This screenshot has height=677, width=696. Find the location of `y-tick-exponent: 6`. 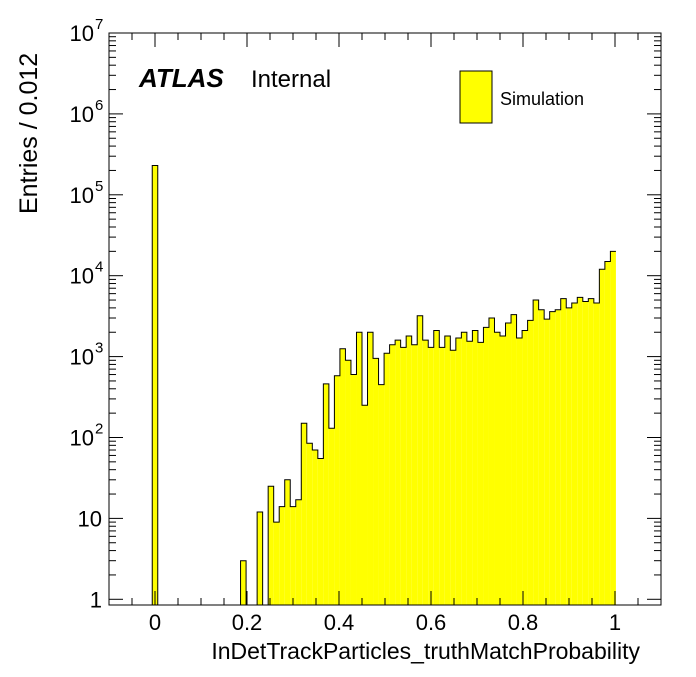

y-tick-exponent: 6 is located at coordinates (99, 105).